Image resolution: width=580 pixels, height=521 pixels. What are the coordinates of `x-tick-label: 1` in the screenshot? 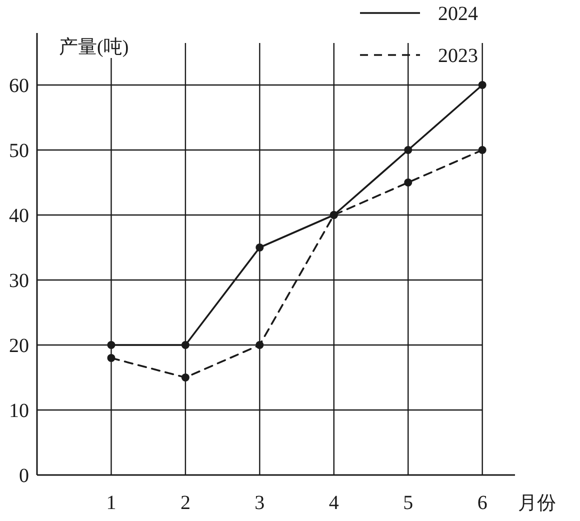 It's located at (111, 503).